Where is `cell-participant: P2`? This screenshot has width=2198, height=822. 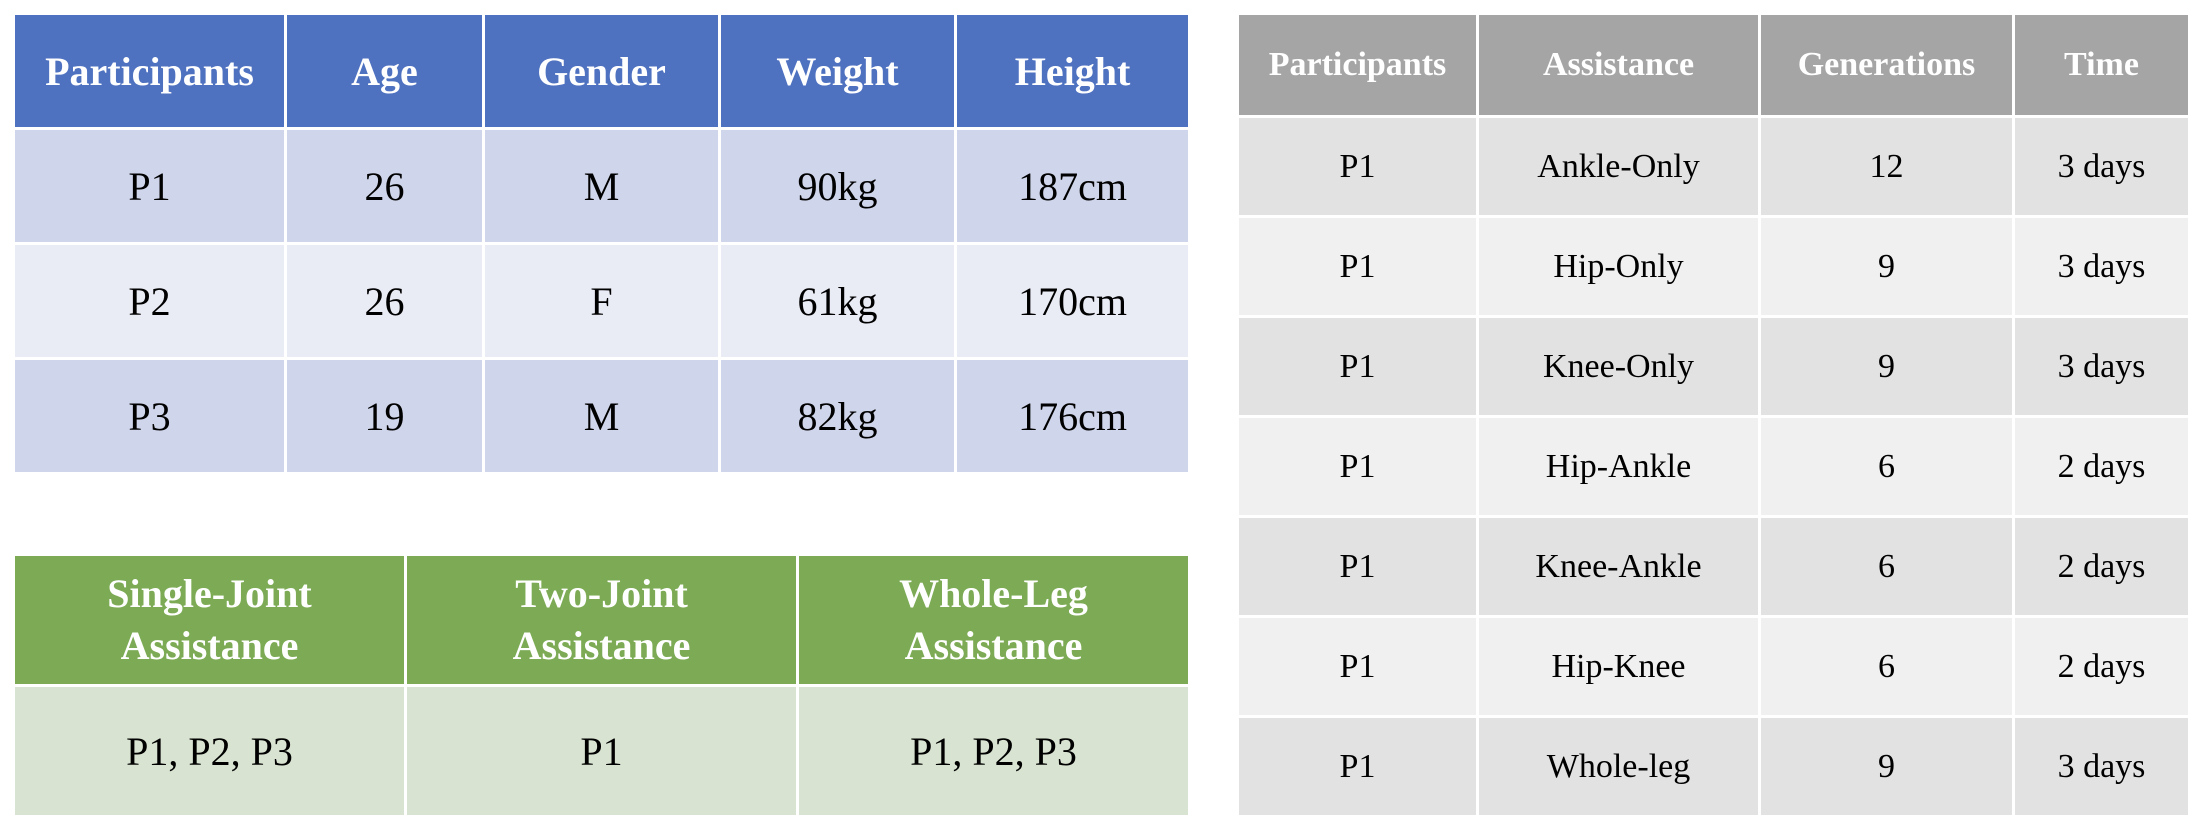 cell-participant: P2 is located at coordinates (149, 301).